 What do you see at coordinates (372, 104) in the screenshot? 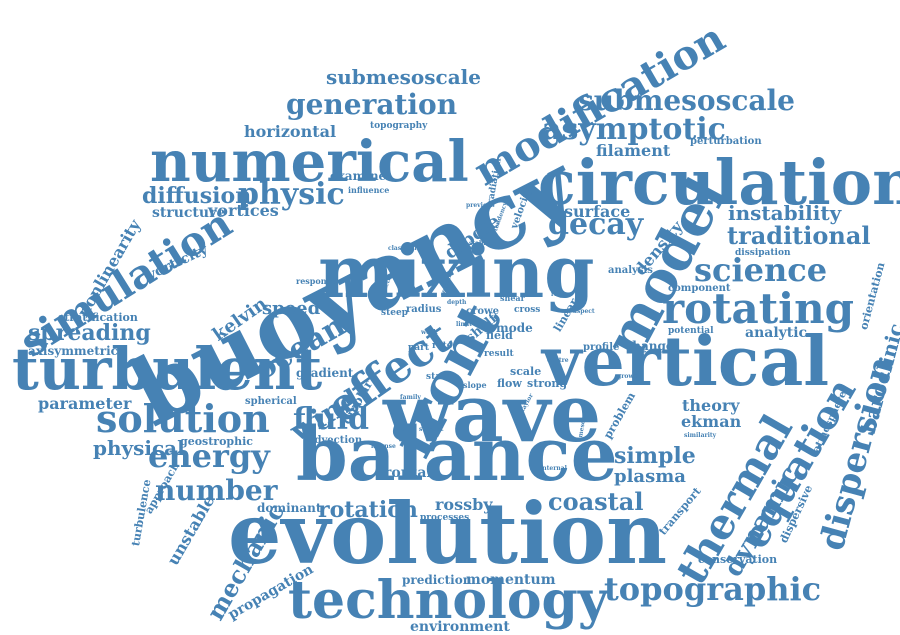
I see `word-generation: generation` at bounding box center [372, 104].